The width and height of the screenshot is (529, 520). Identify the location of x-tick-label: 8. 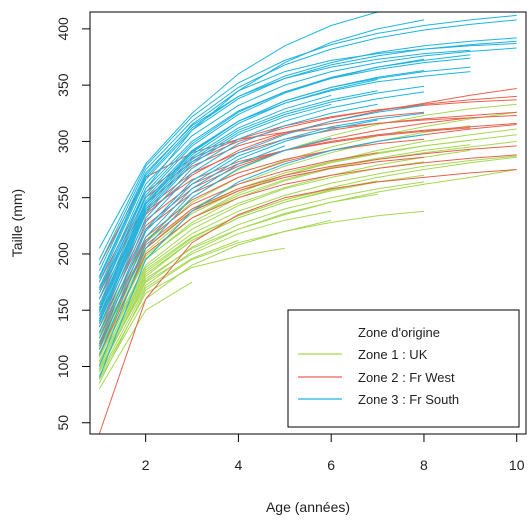
(424, 465).